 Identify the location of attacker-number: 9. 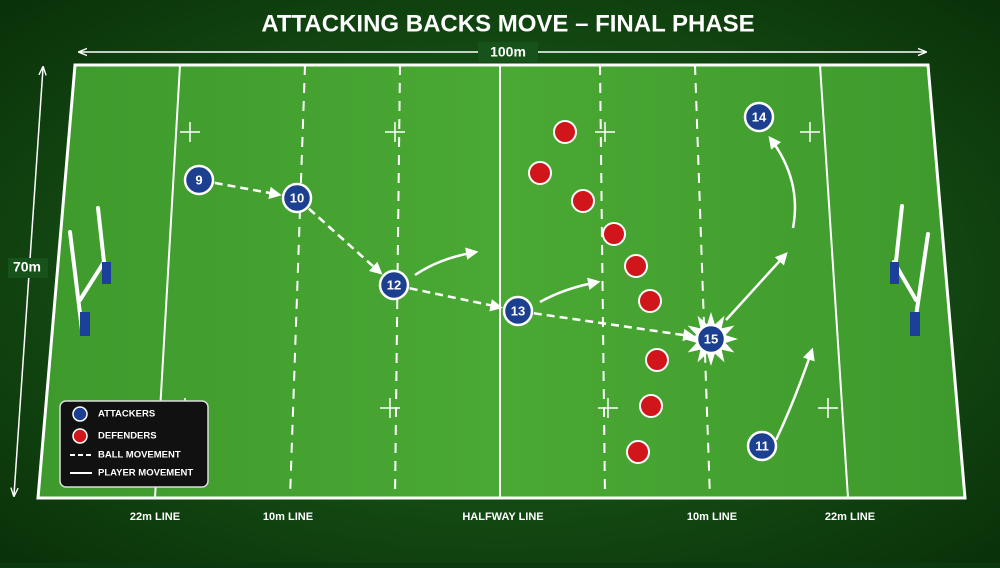
(198, 179).